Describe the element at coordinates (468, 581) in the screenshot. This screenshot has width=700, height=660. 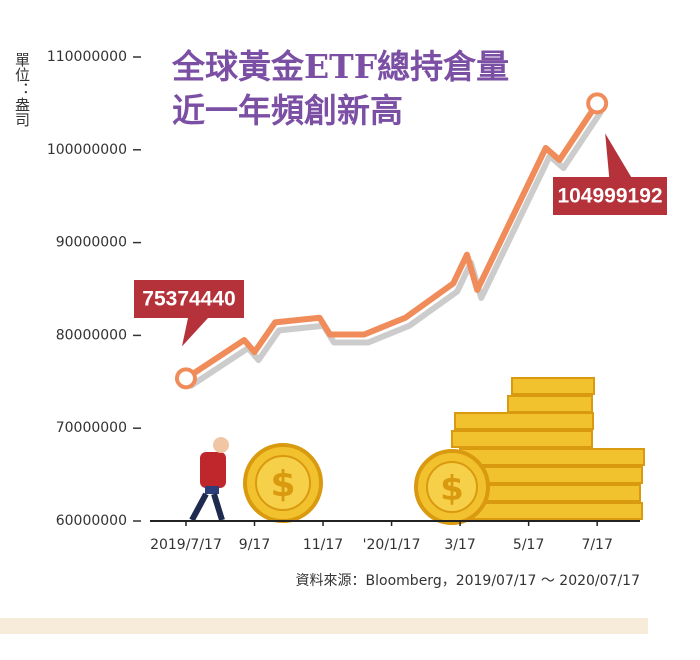
I see `source-note: 資料來源：Bloomberg，2019/07/17 ～ 2020/07/17` at that location.